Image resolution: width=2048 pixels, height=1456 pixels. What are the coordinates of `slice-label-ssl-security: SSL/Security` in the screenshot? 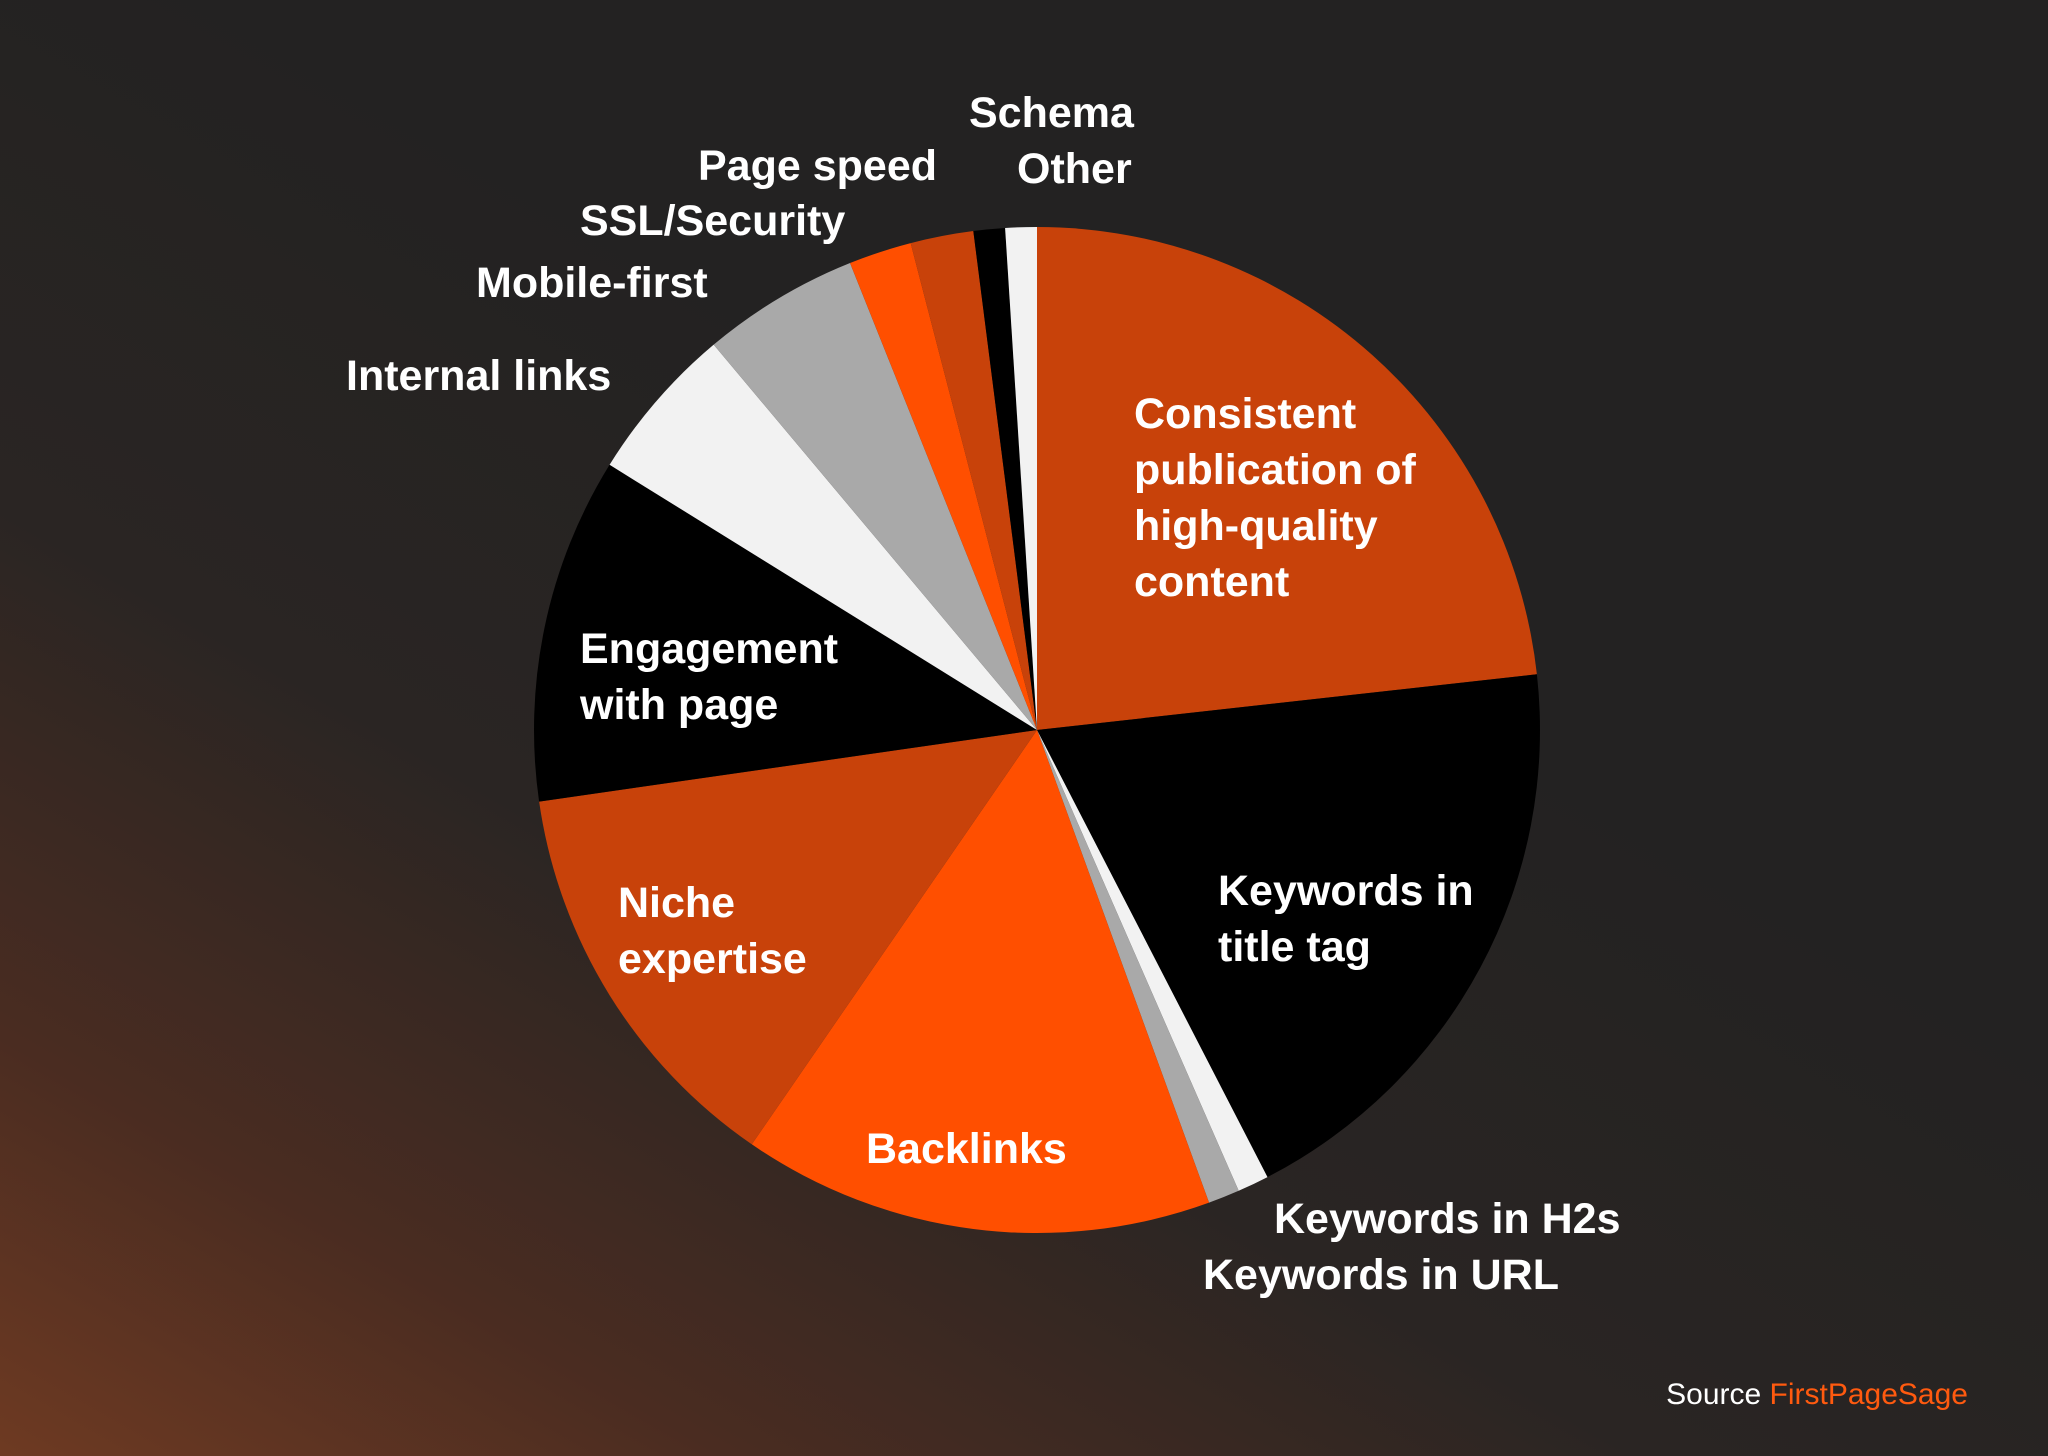 It's located at (712, 221).